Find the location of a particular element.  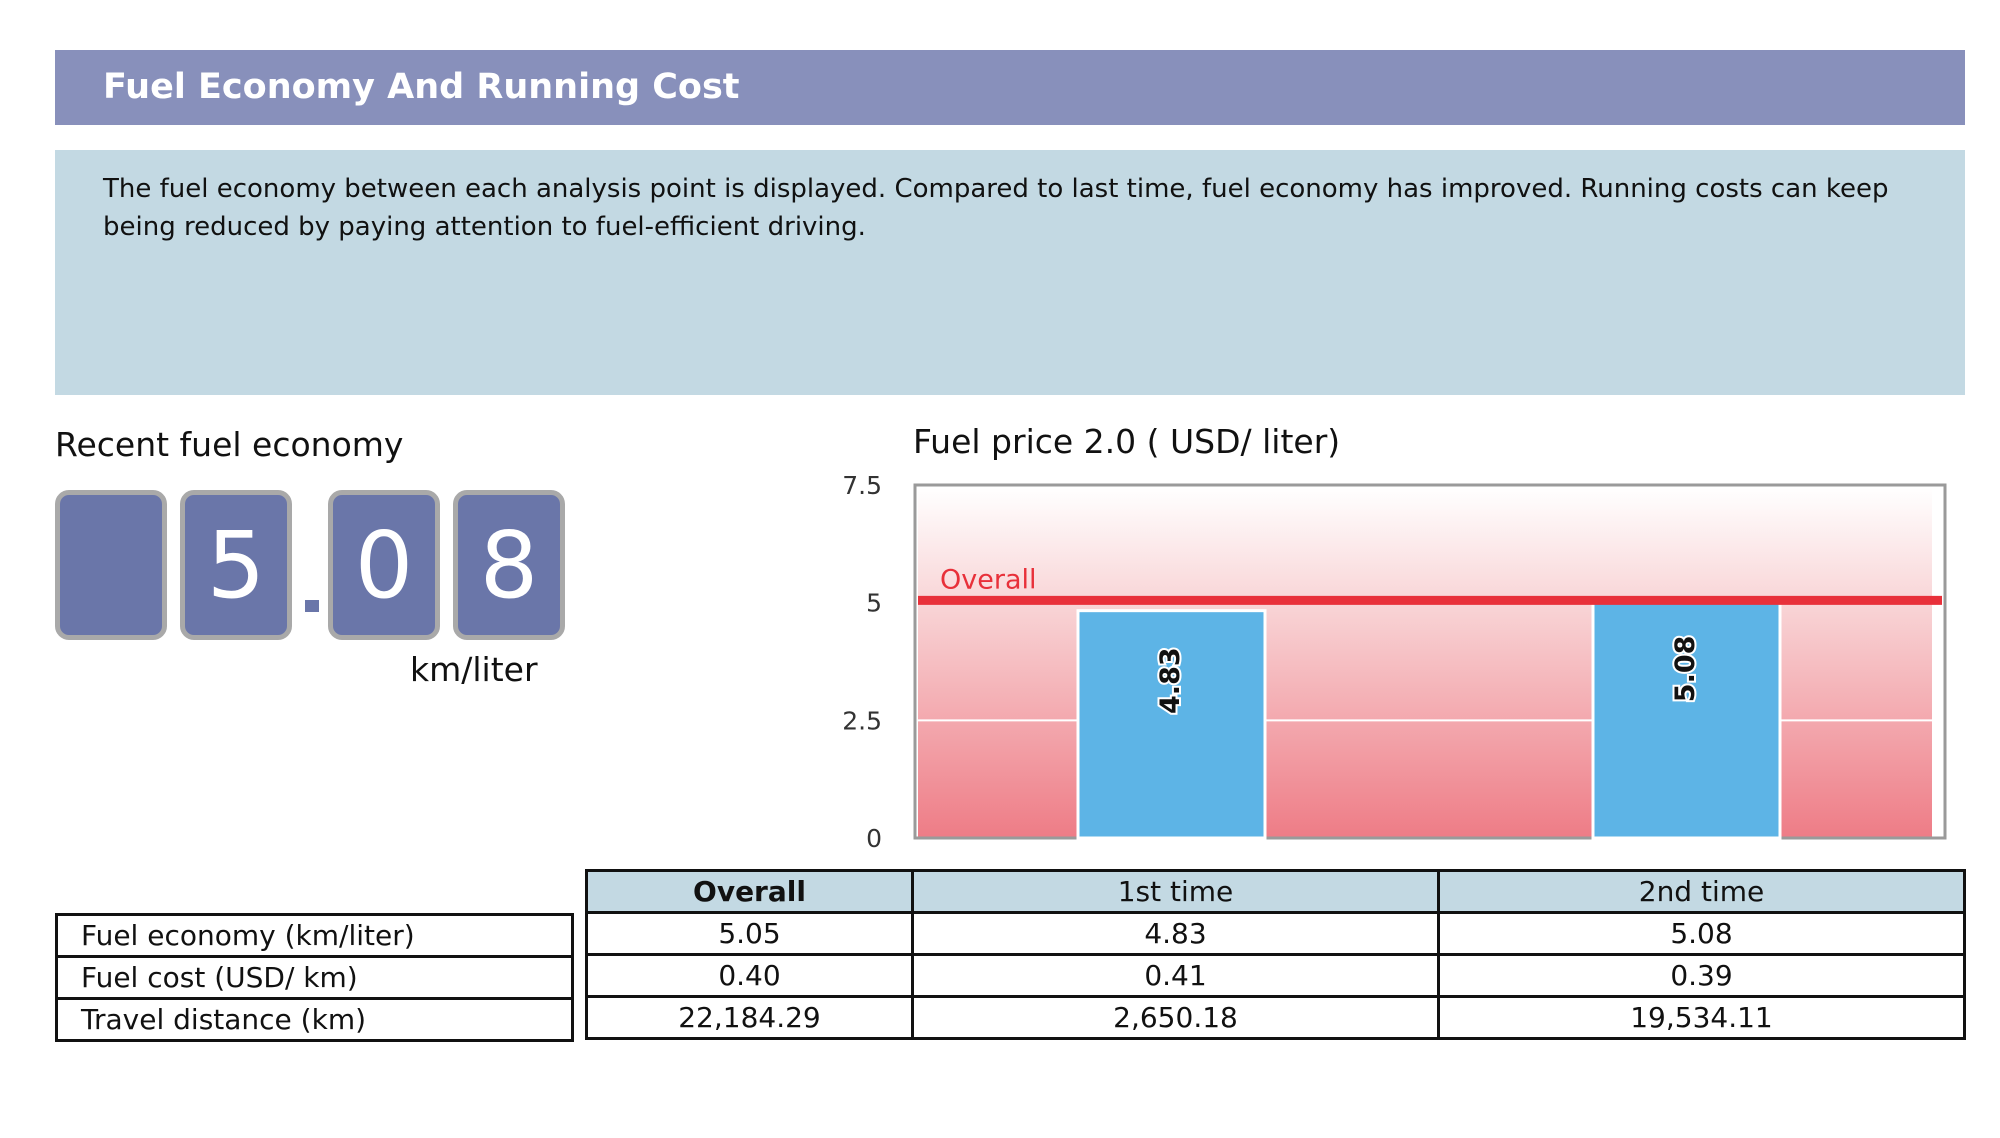

digit-box-2: 5 is located at coordinates (236, 565).